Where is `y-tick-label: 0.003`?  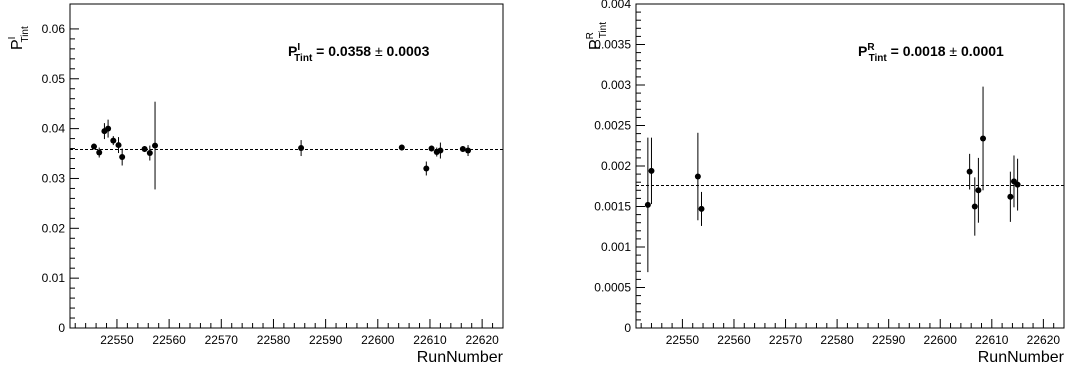 y-tick-label: 0.003 is located at coordinates (616, 85).